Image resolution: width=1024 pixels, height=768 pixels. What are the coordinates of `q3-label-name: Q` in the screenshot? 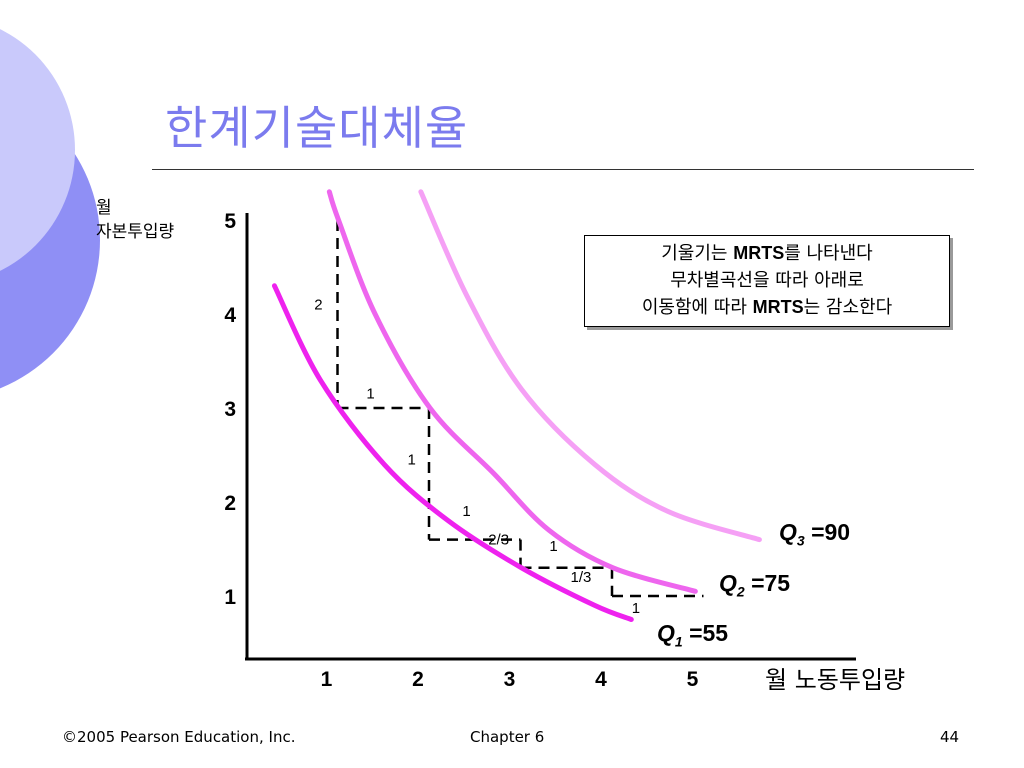 It's located at (788, 532).